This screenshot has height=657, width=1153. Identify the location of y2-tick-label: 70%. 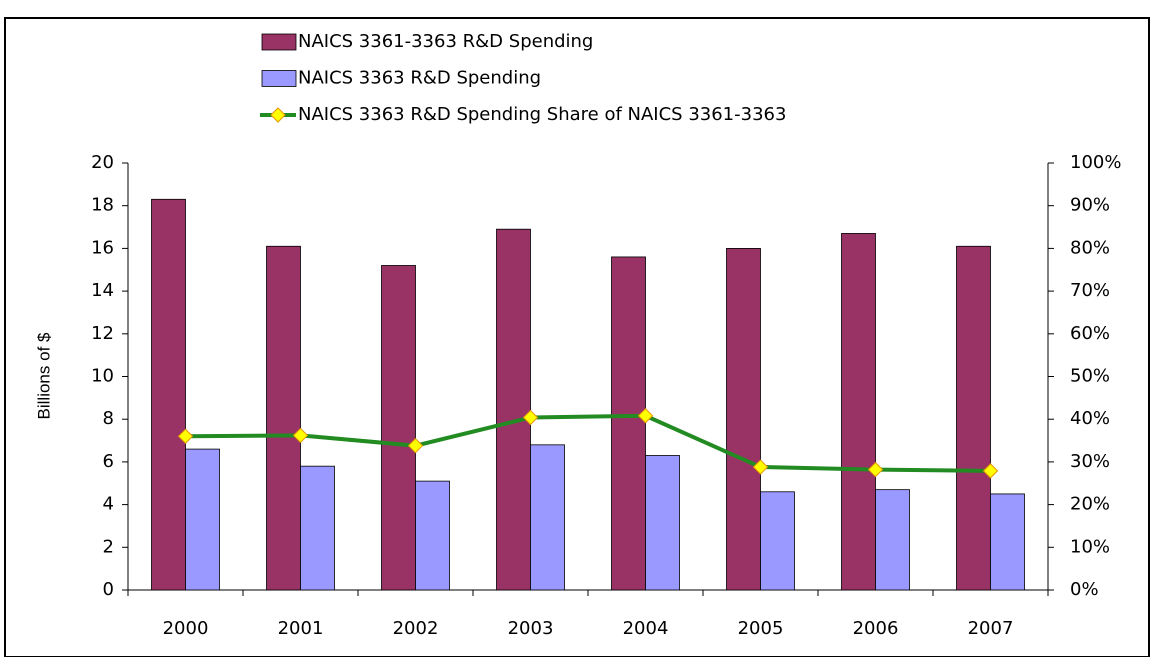
(1090, 290).